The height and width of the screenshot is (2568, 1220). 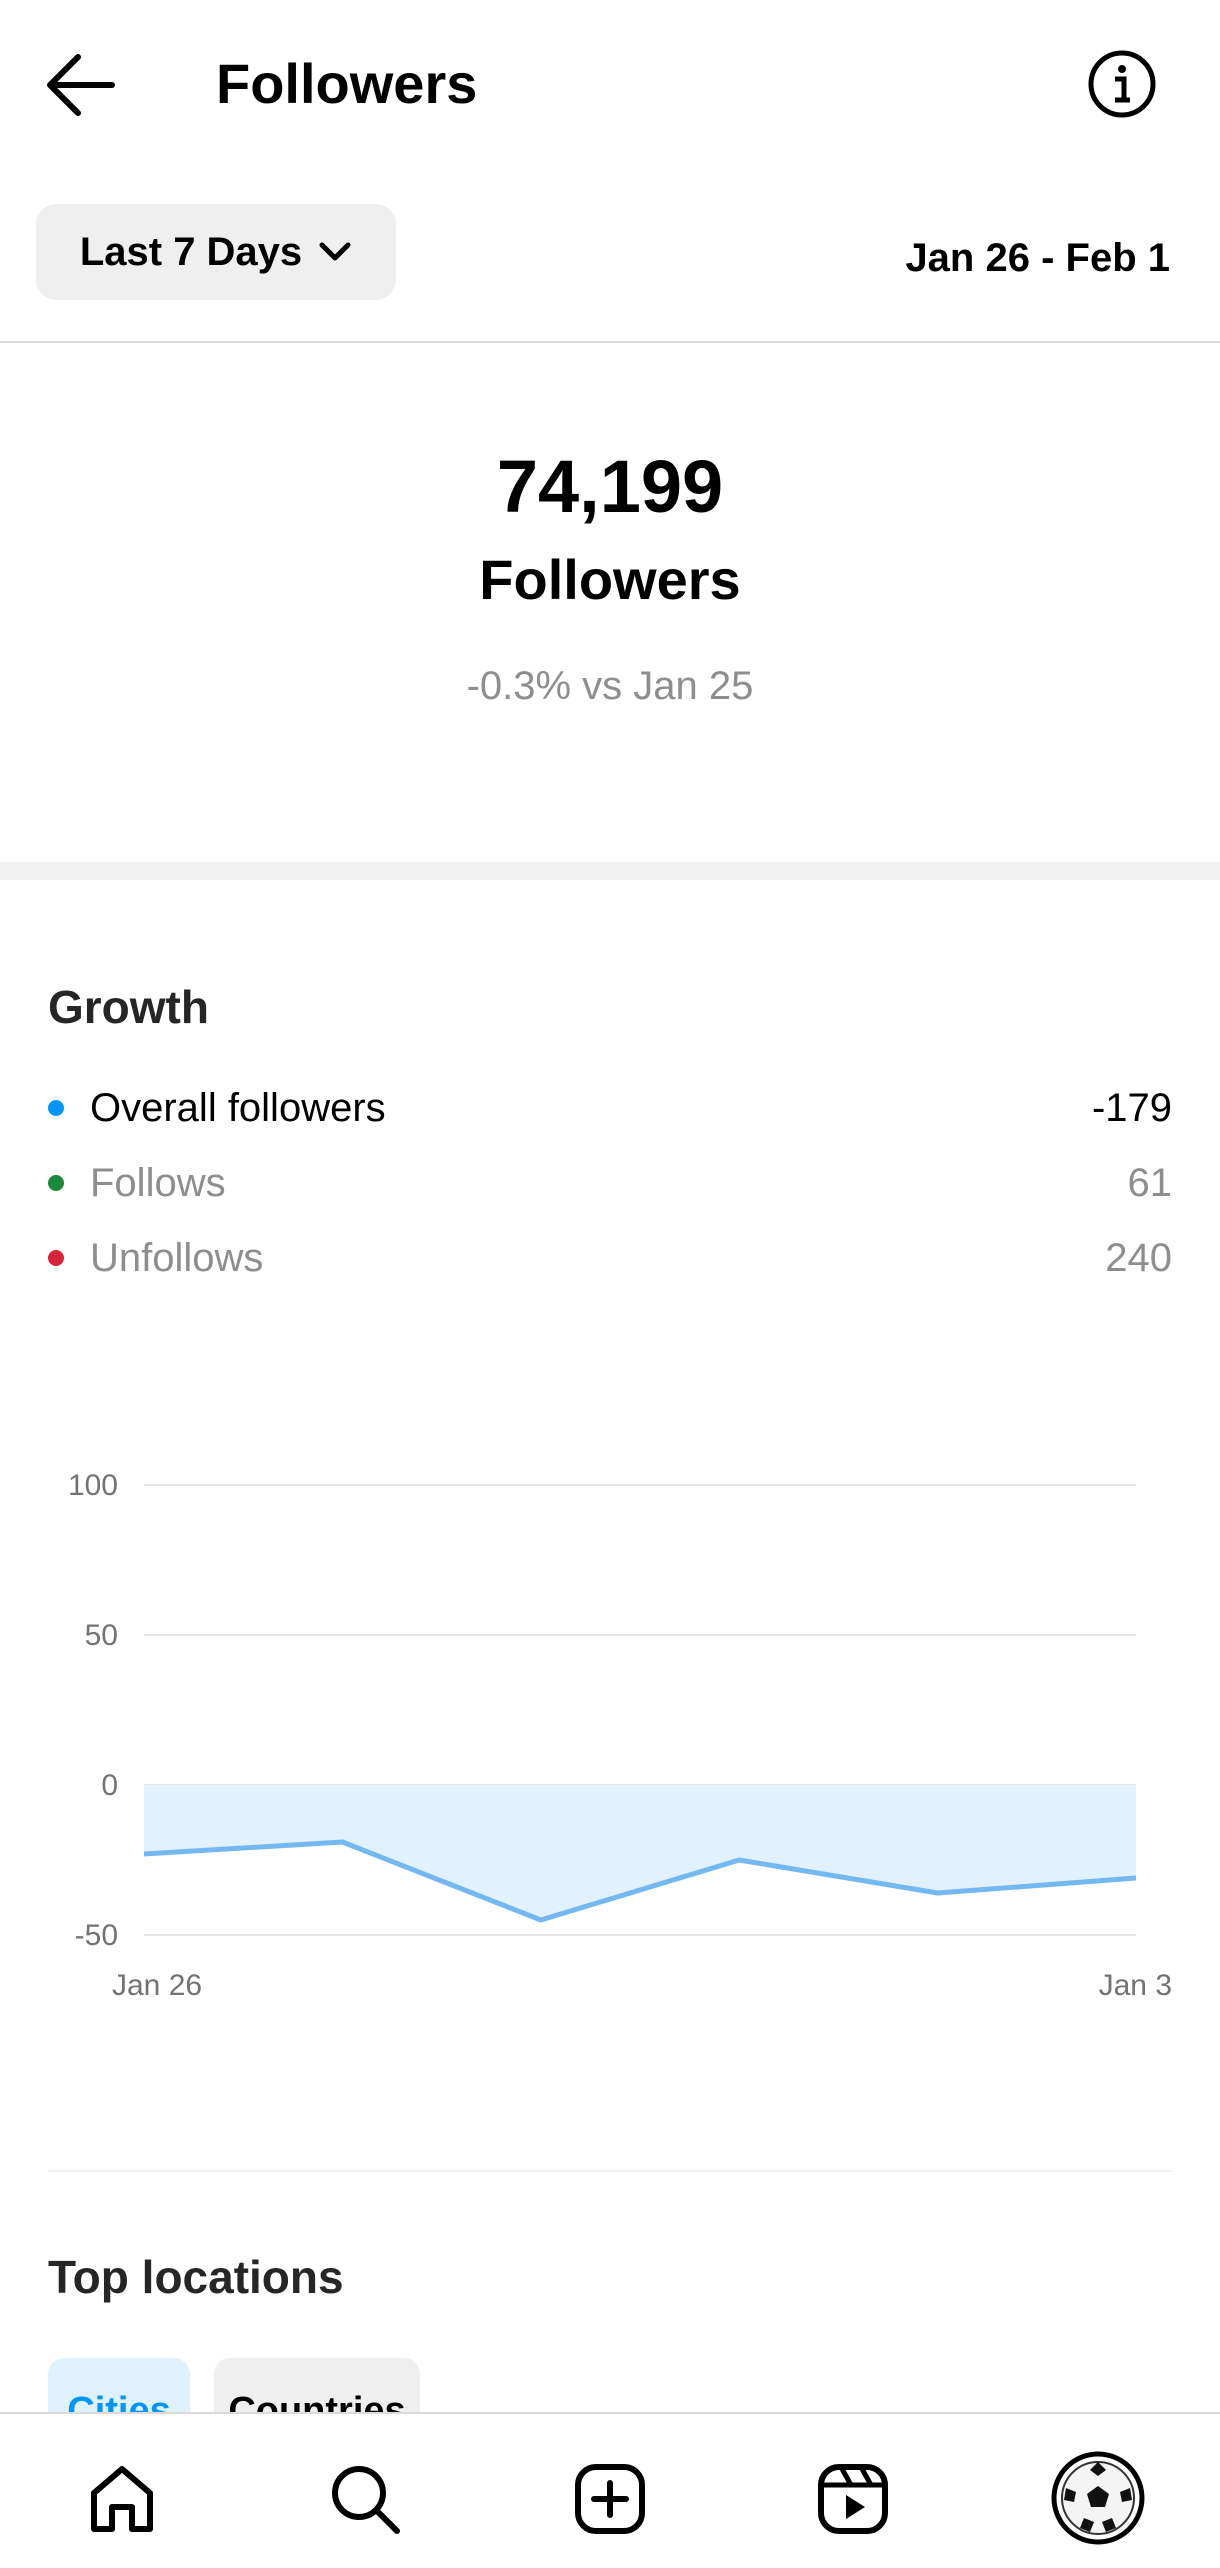 What do you see at coordinates (1138, 1257) in the screenshot?
I see `legend-value: 240` at bounding box center [1138, 1257].